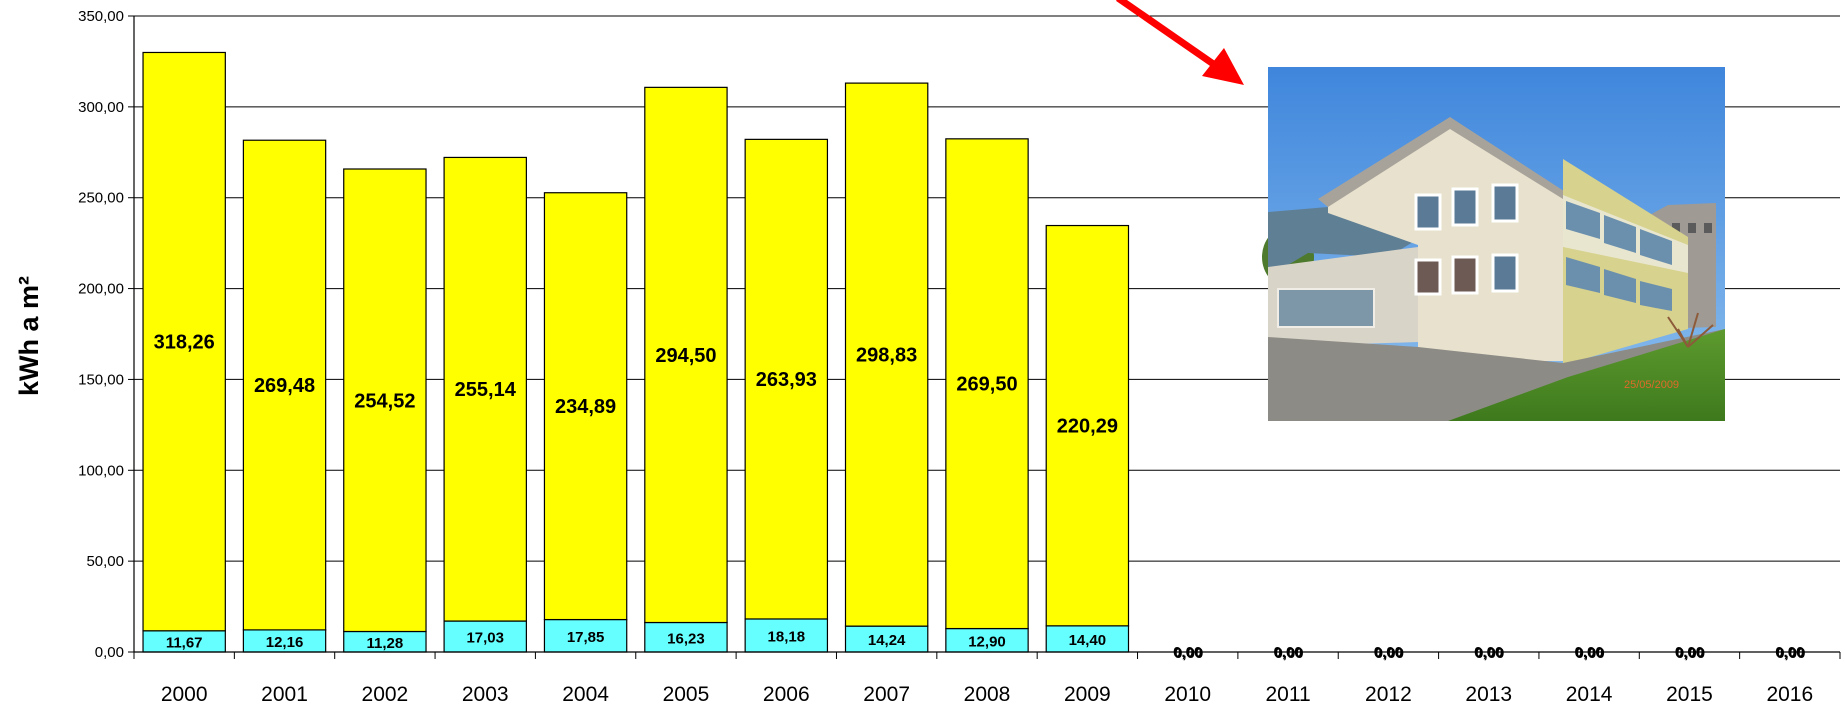 This screenshot has height=725, width=1845. I want to click on x-tick-label: 2003, so click(485, 694).